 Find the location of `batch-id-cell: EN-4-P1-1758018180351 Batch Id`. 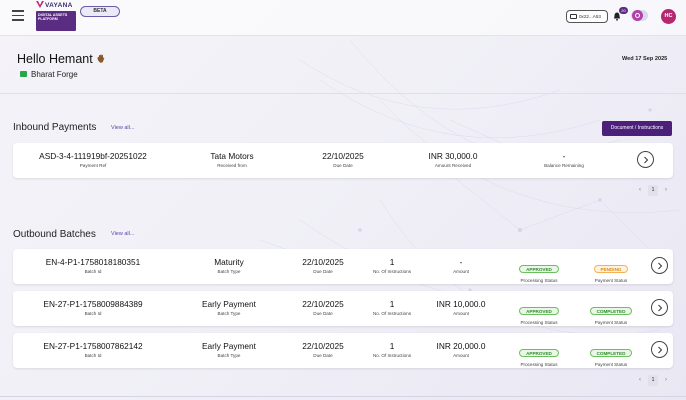

batch-id-cell: EN-4-P1-1758018180351 Batch Id is located at coordinates (93, 265).